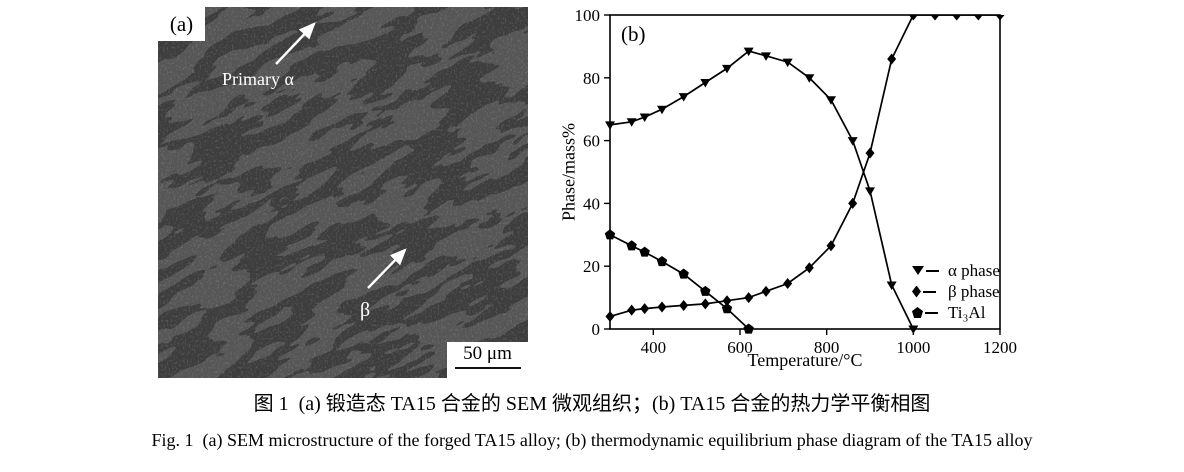 This screenshot has height=472, width=1184. I want to click on pentagon-icon, so click(917, 312).